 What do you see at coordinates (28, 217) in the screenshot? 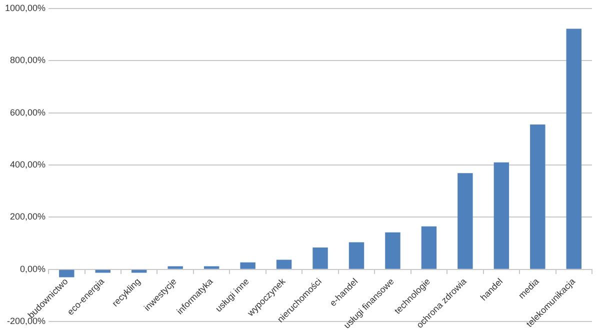
I see `y-tick-label: 200,00%` at bounding box center [28, 217].